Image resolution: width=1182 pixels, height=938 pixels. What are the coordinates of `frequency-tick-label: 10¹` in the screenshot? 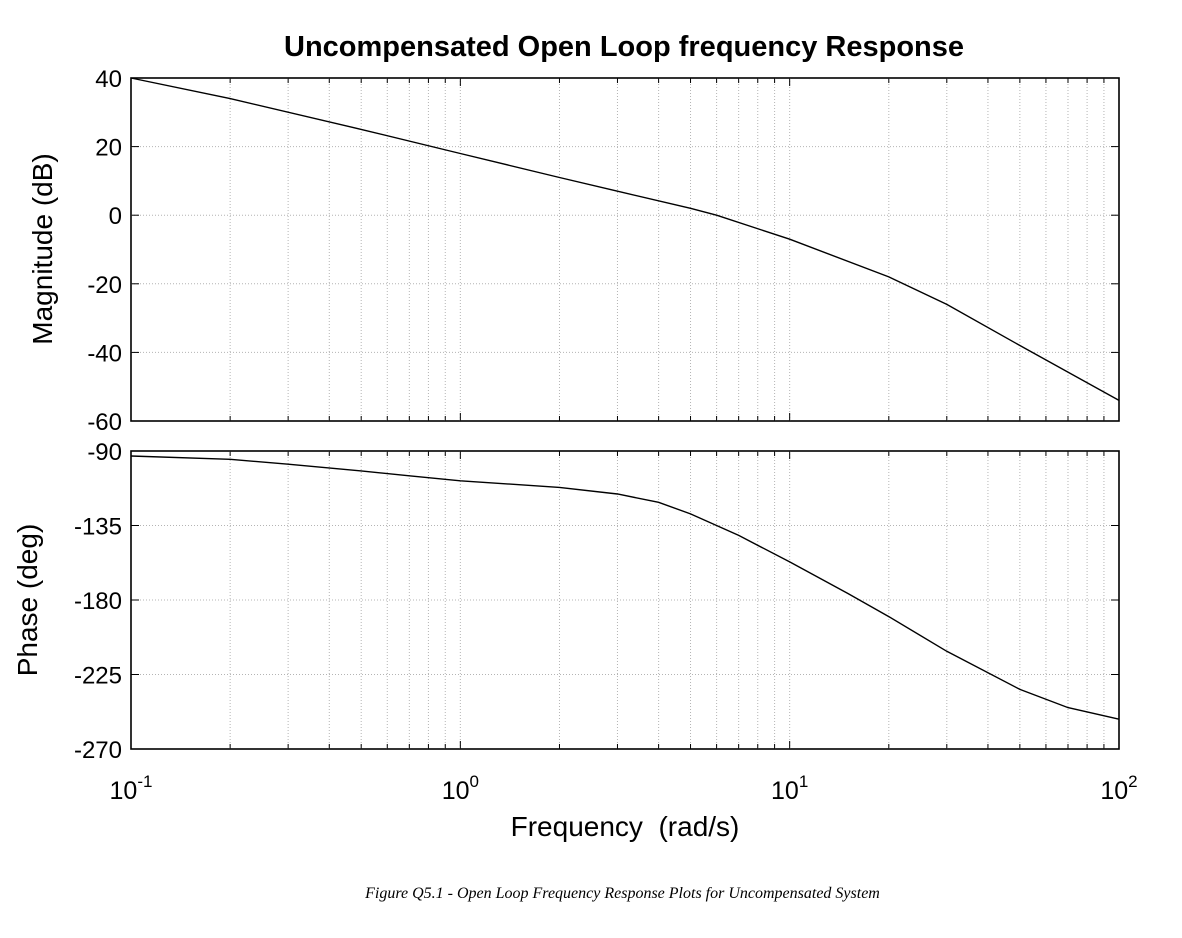 It's located at (789, 788).